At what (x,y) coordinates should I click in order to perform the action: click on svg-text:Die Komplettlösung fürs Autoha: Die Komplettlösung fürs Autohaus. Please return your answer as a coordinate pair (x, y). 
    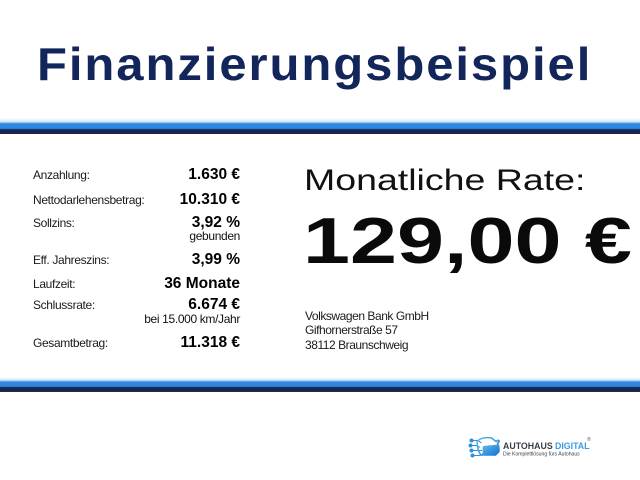
    Looking at the image, I should click on (541, 454).